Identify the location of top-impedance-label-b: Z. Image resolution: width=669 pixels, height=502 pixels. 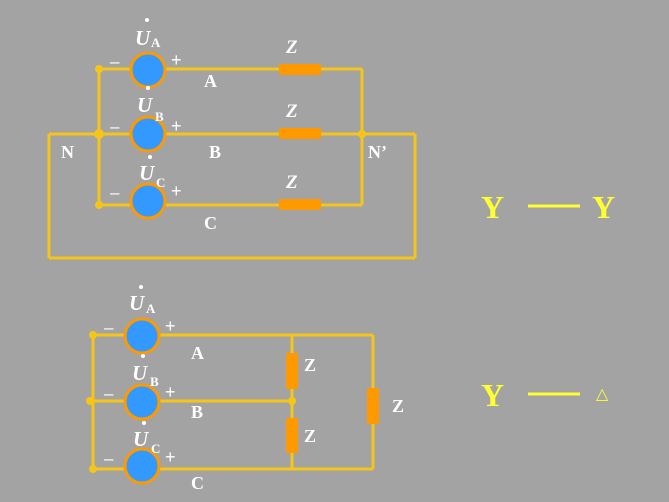
(291, 111).